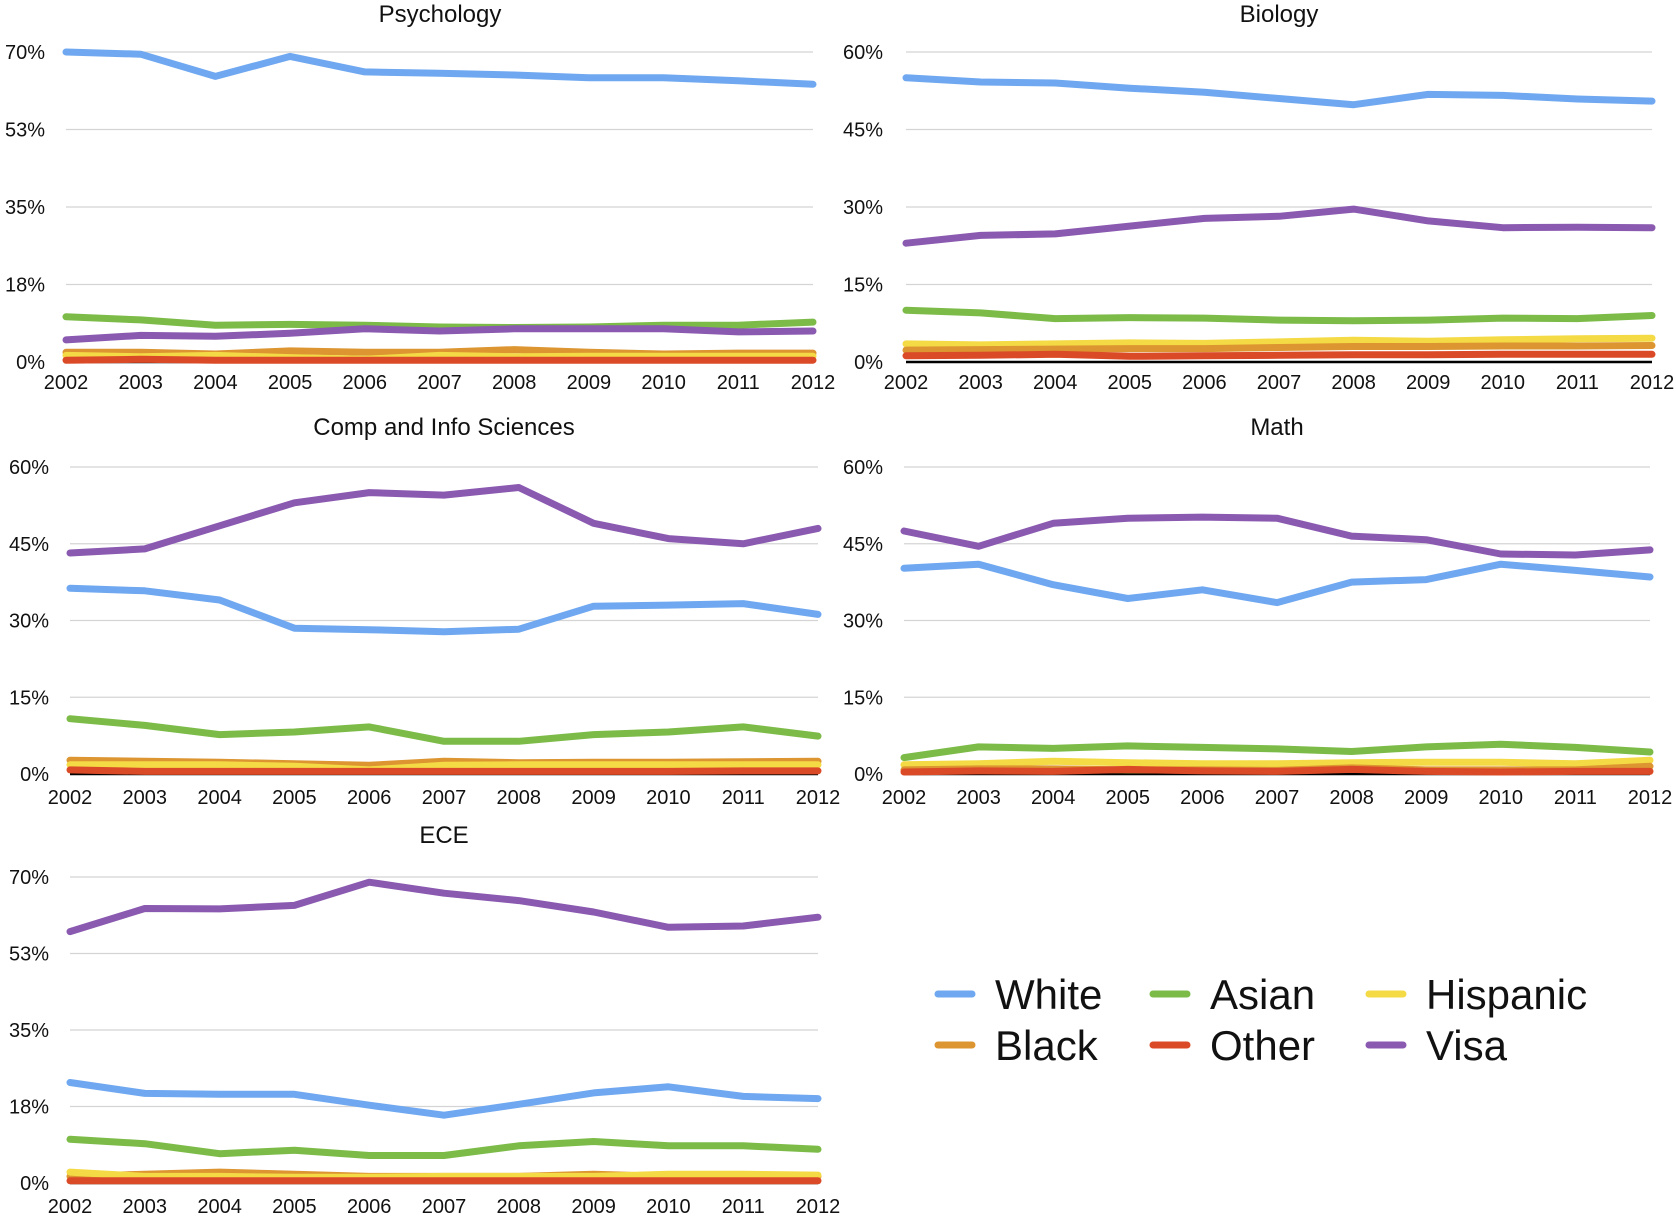 The image size is (1676, 1219). Describe the element at coordinates (1276, 427) in the screenshot. I see `chart-title: Math` at that location.